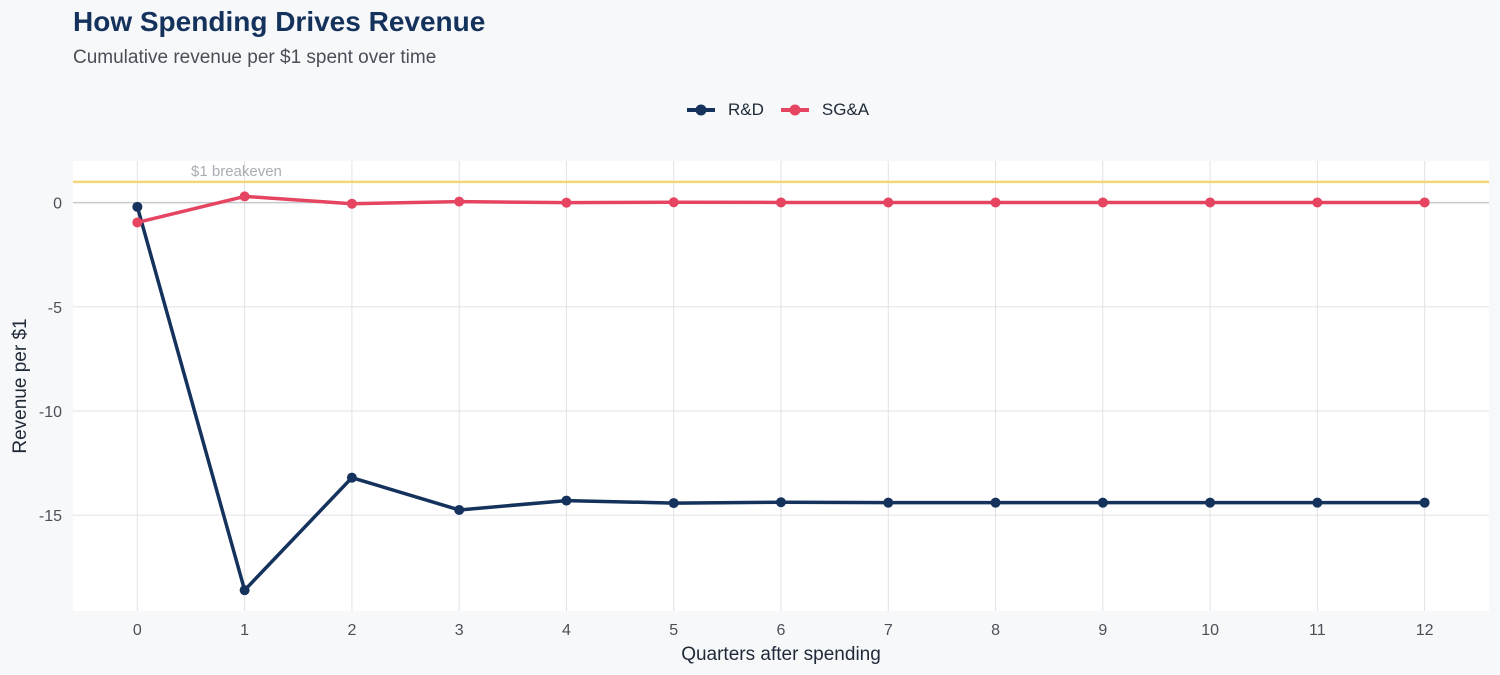  Describe the element at coordinates (244, 630) in the screenshot. I see `x-tick-label: 1` at that location.